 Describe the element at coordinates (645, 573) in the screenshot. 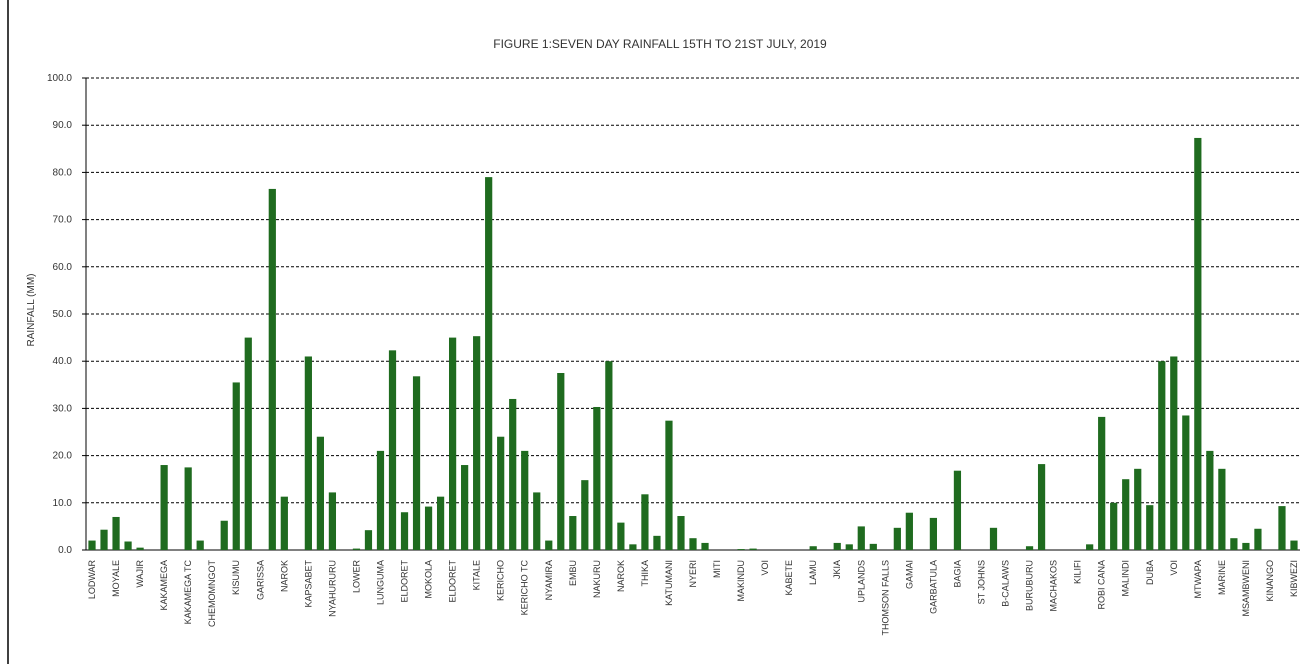

I see `x-tick-label: THIKA` at that location.